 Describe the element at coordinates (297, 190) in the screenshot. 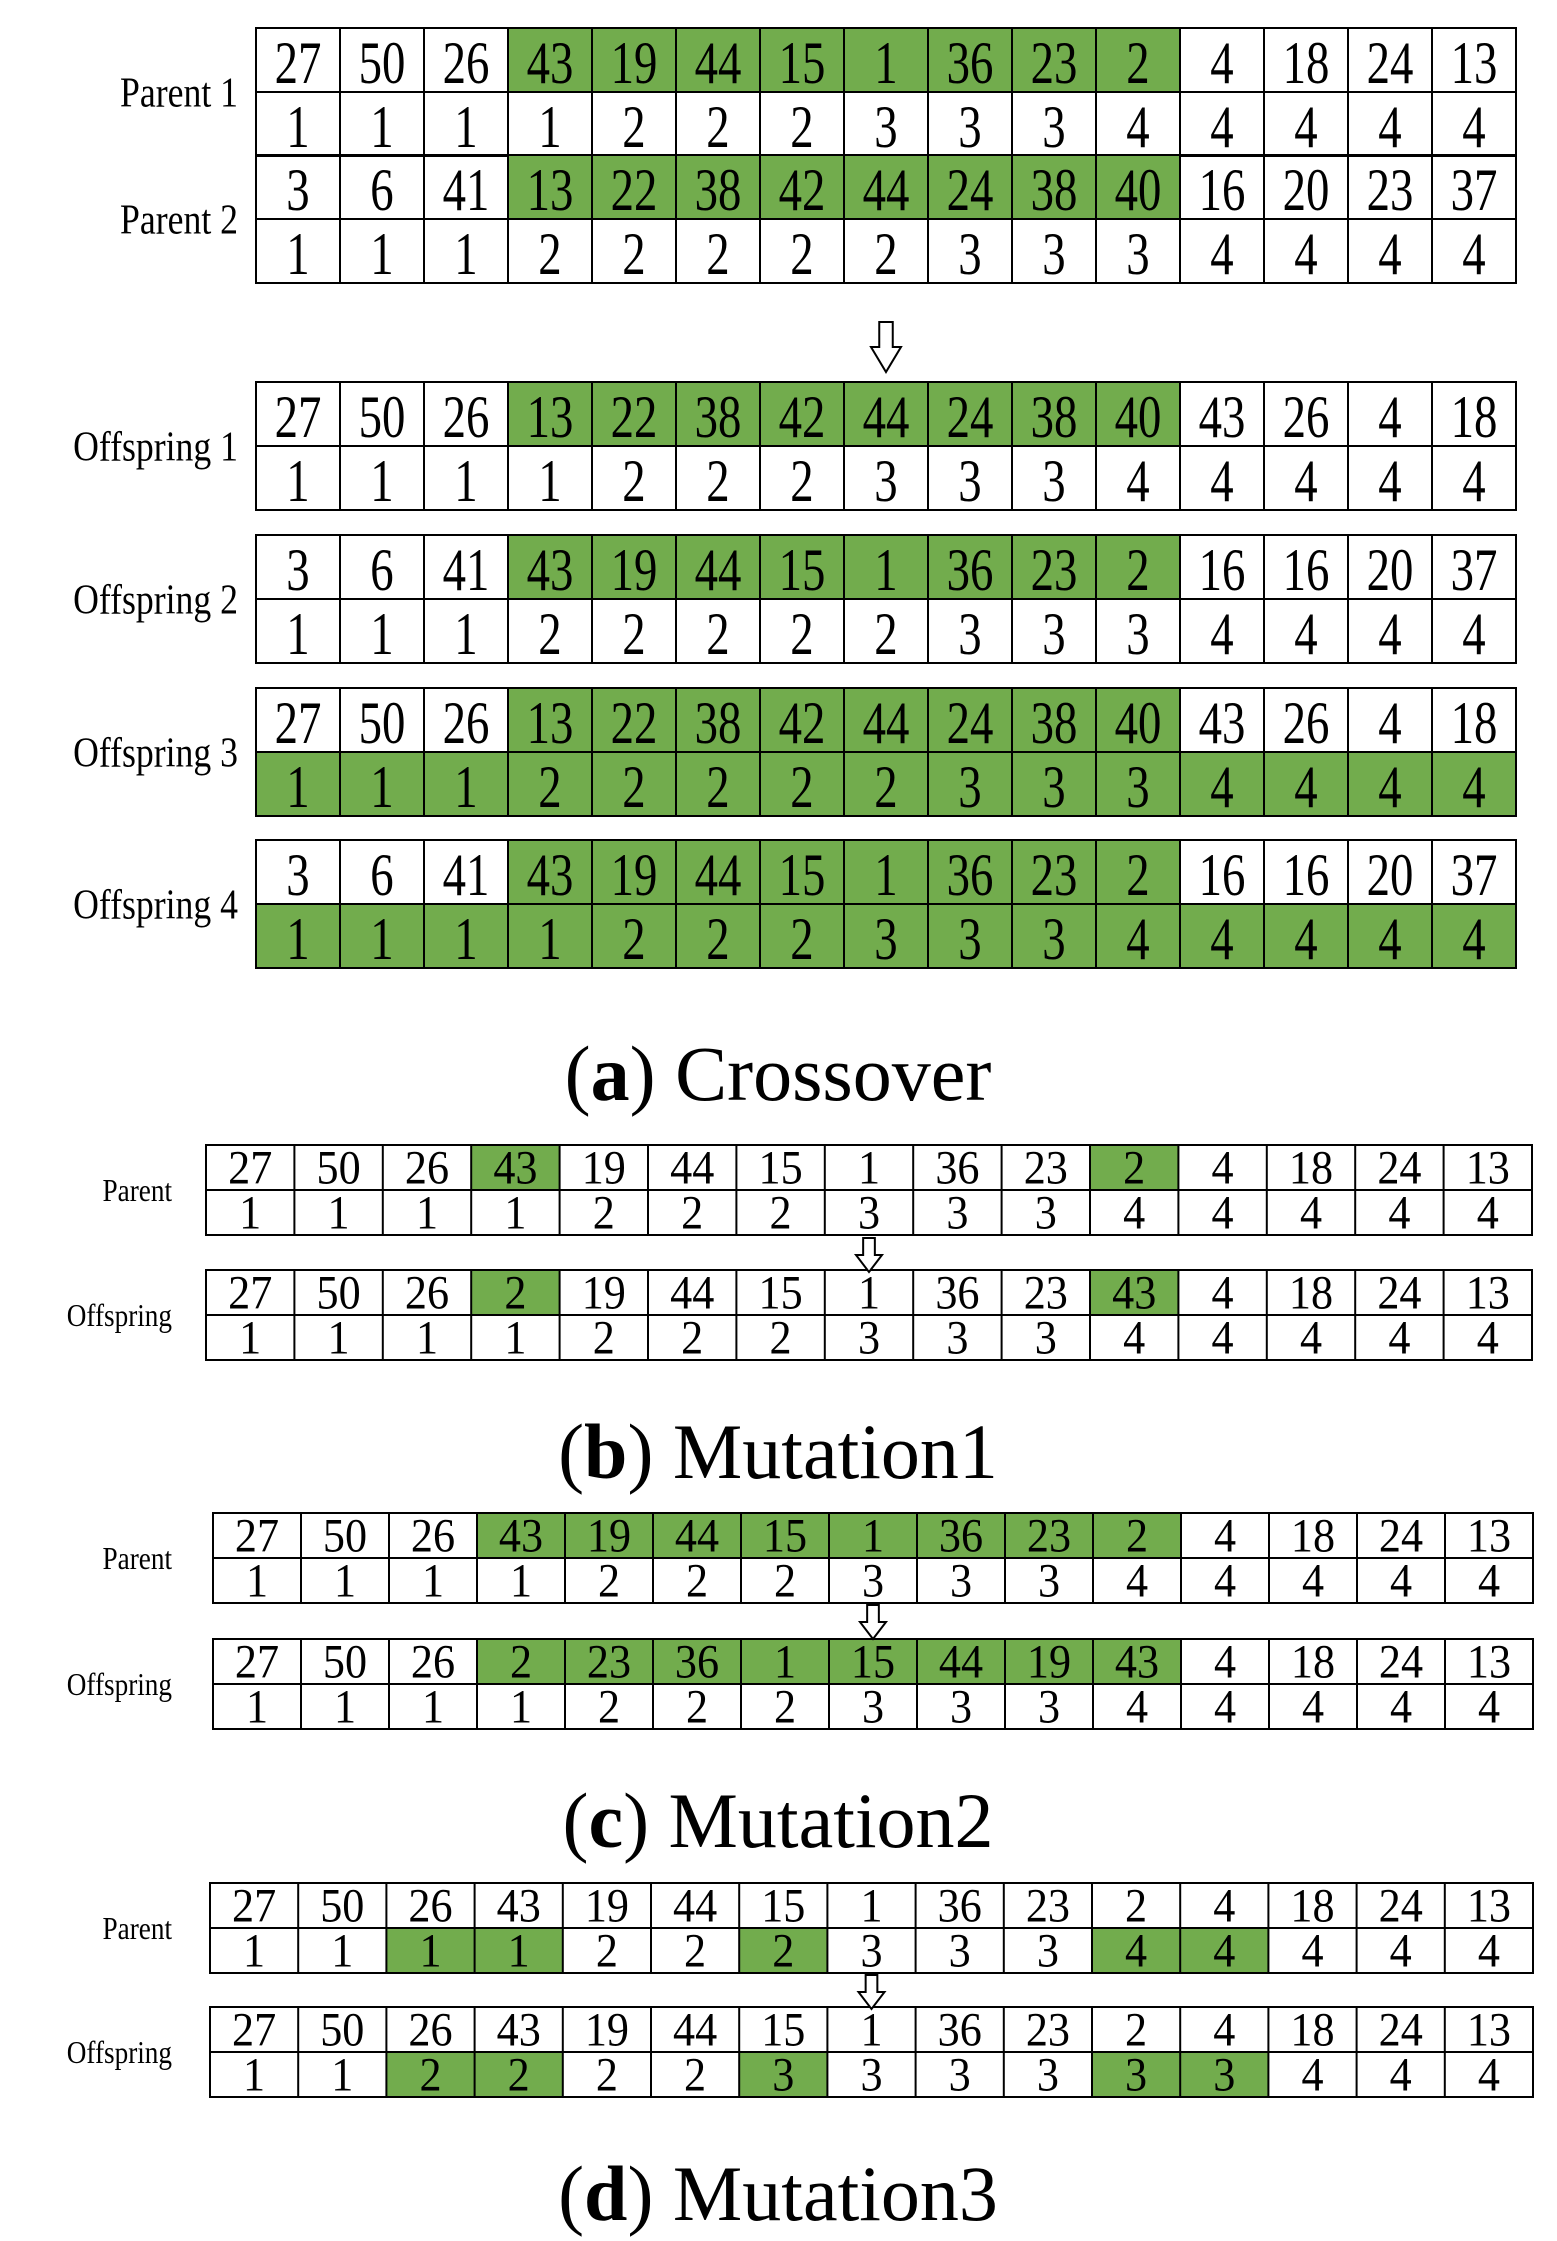

I see `gene-value: 3` at that location.